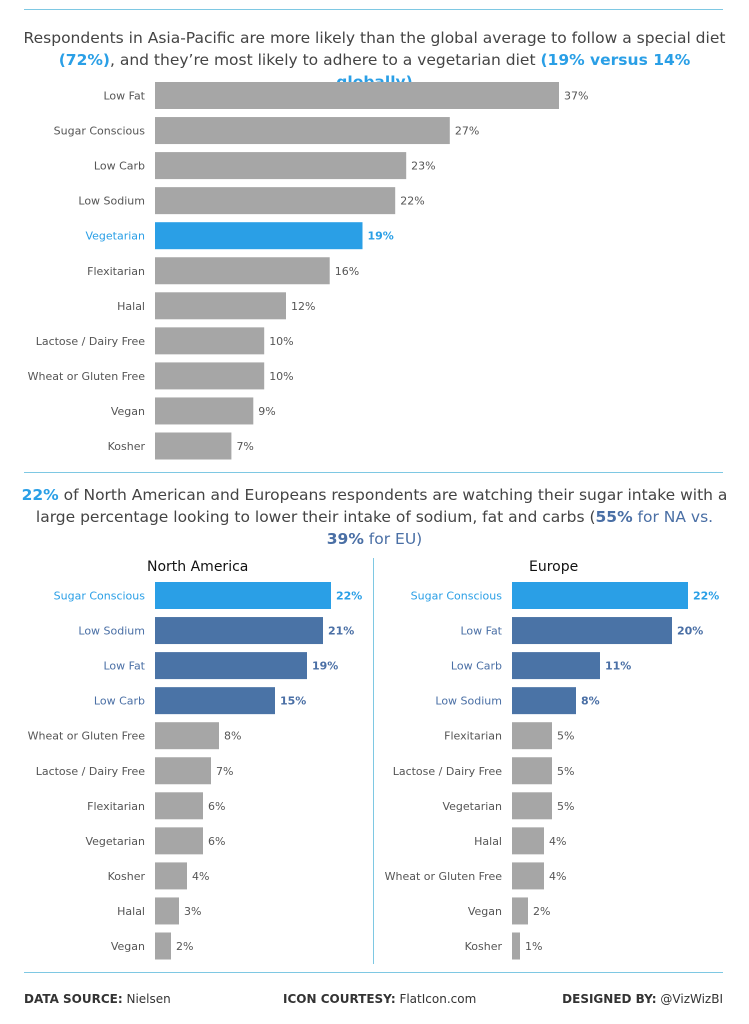 The width and height of the screenshot is (749, 1024). I want to click on value-label: 15%, so click(293, 701).